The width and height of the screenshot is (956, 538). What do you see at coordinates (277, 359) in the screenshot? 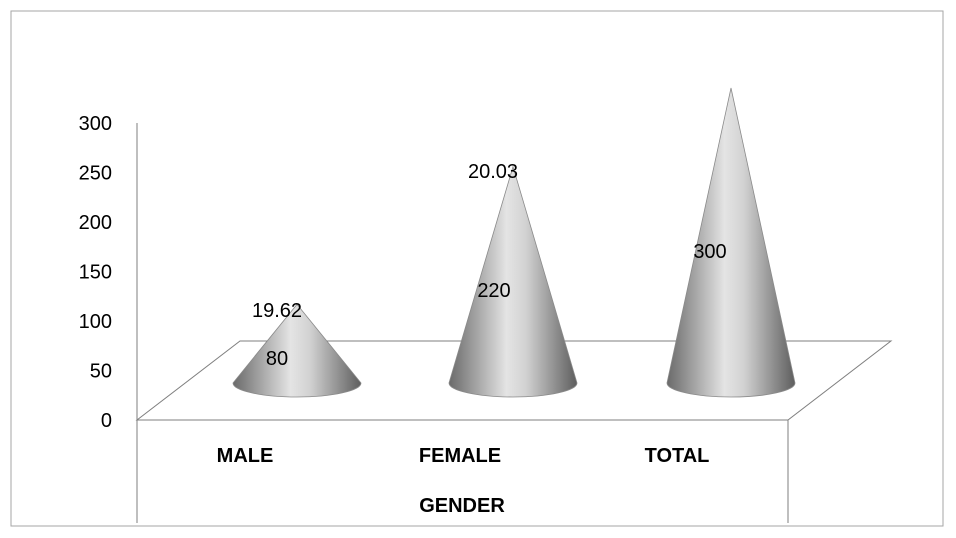
I see `data-label-value: 80` at bounding box center [277, 359].